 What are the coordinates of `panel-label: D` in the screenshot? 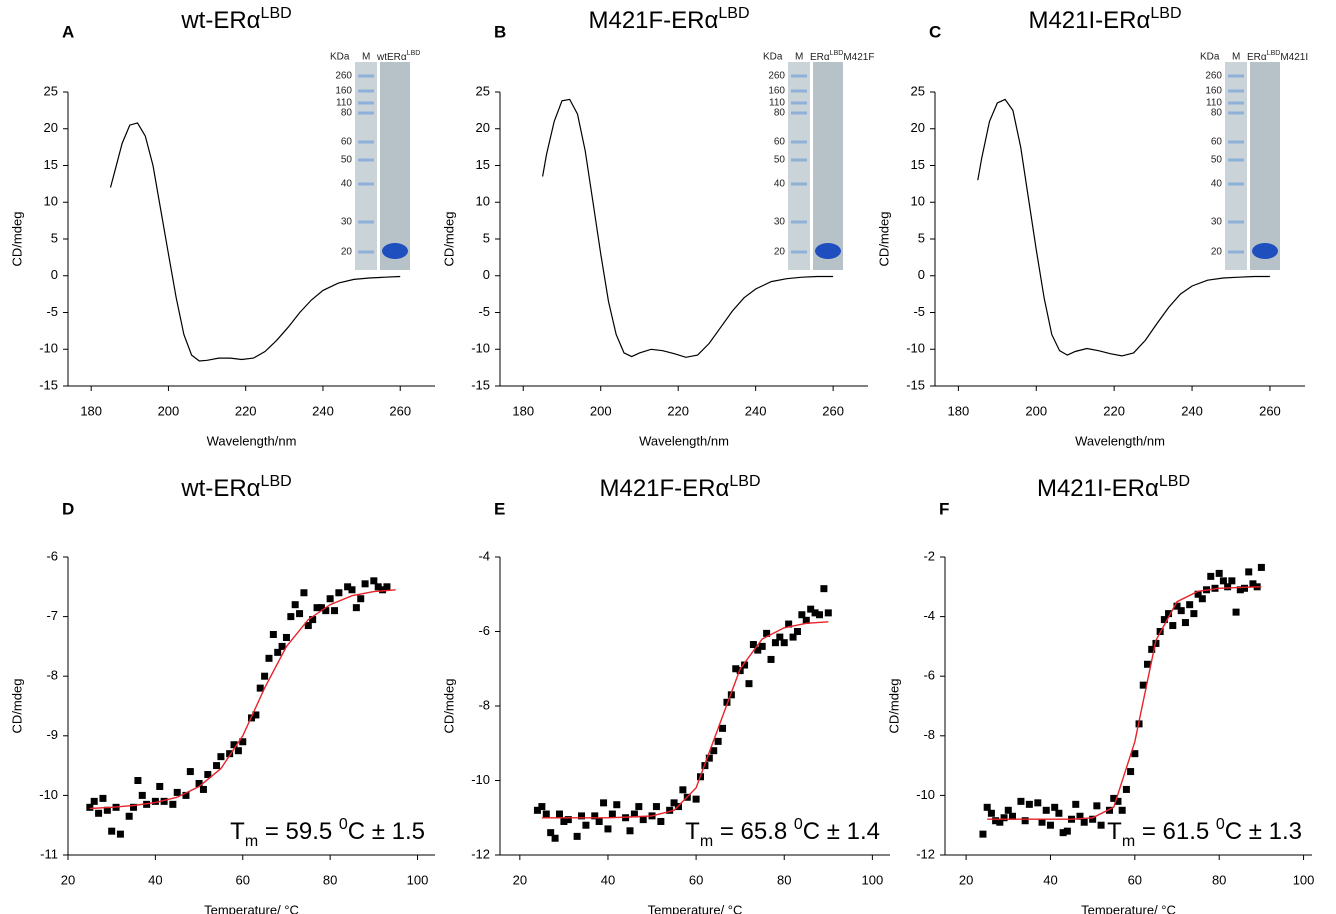 It's located at (68, 508).